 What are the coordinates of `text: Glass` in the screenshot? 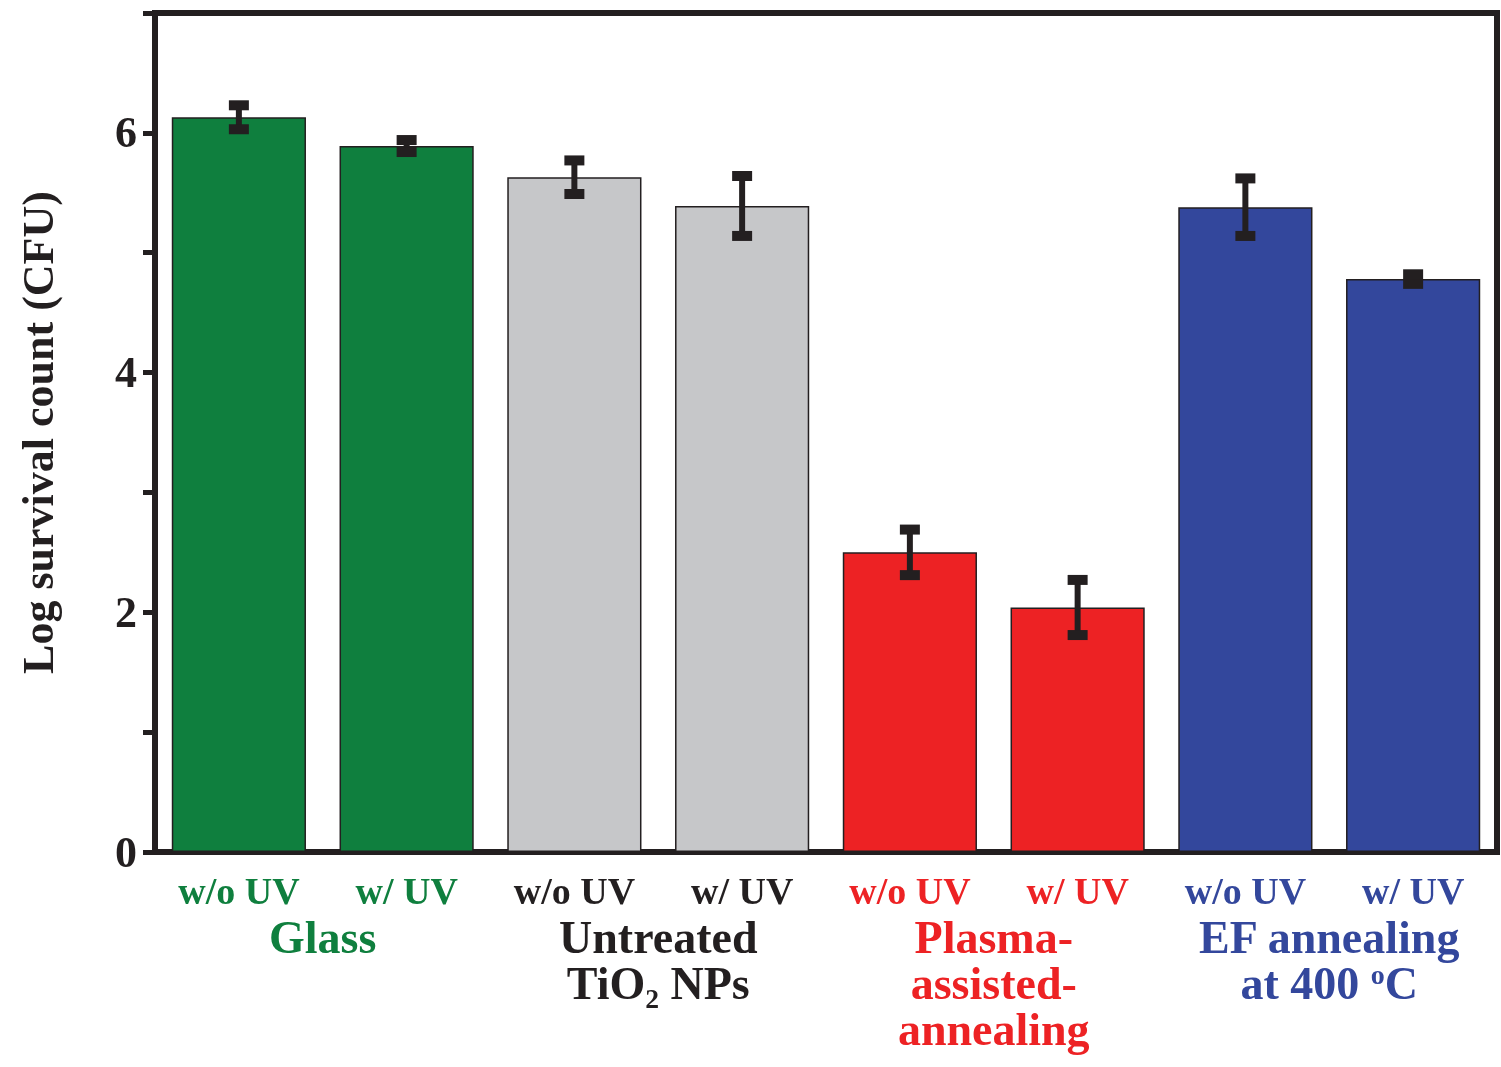 It's located at (323, 937).